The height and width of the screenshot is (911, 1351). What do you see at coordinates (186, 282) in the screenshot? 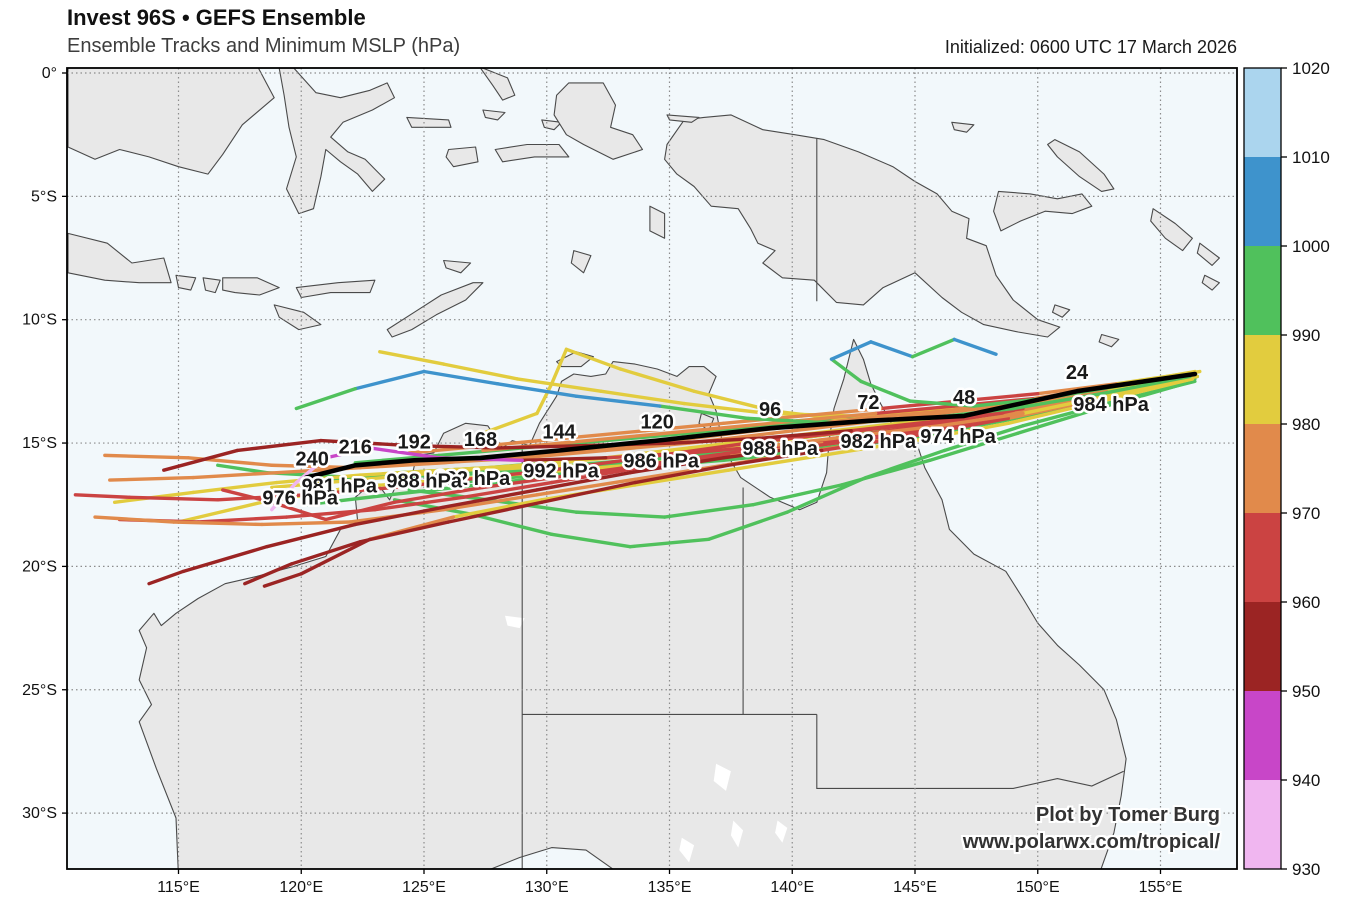
I see `land-polygon-bali` at bounding box center [186, 282].